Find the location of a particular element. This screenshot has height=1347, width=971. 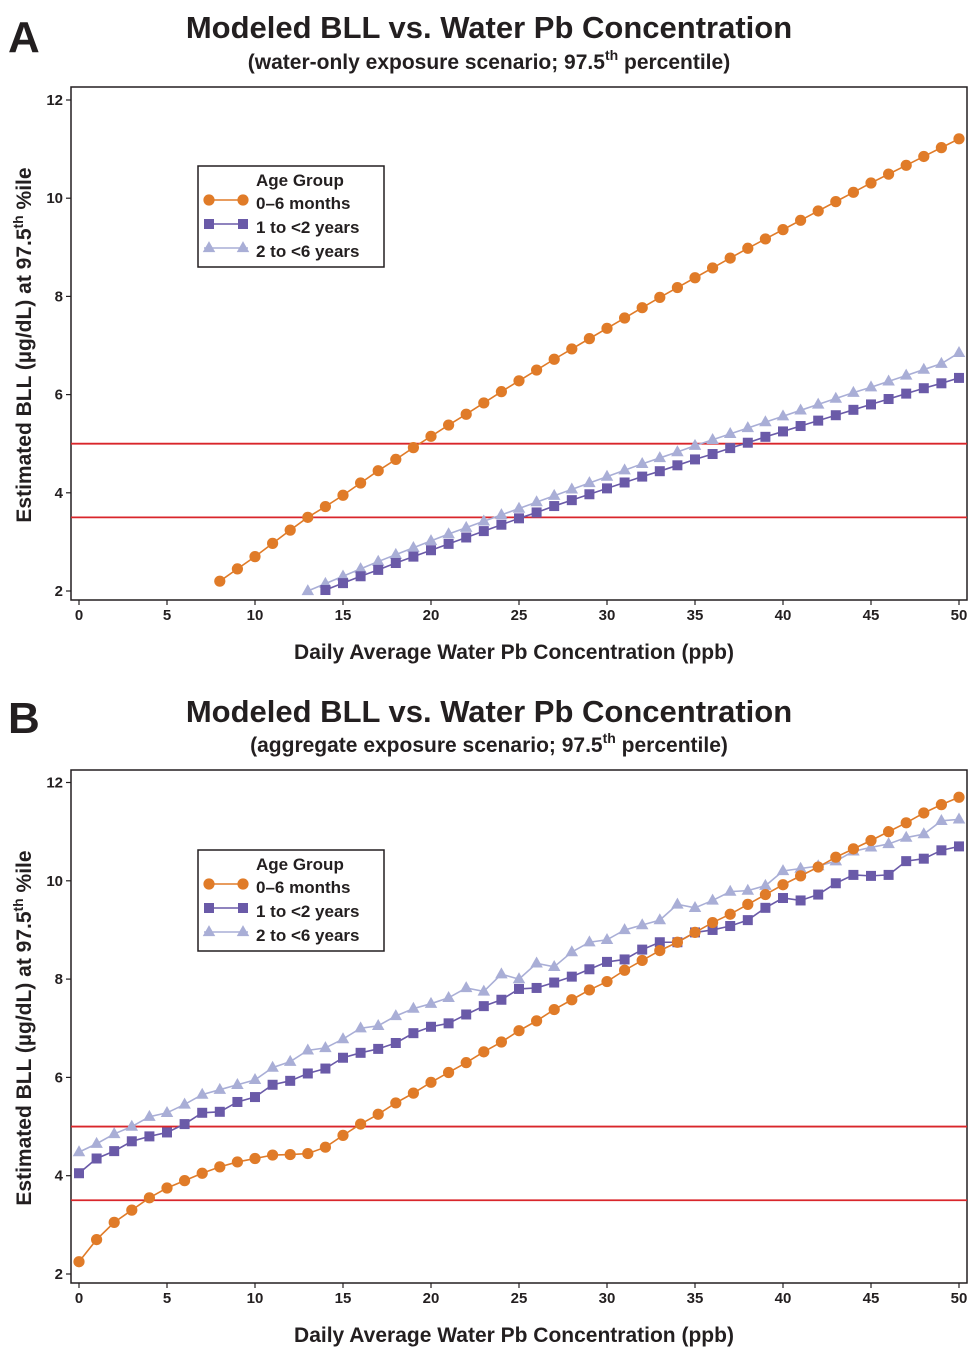

panel-a-x-tick-45: 45 is located at coordinates (871, 615).